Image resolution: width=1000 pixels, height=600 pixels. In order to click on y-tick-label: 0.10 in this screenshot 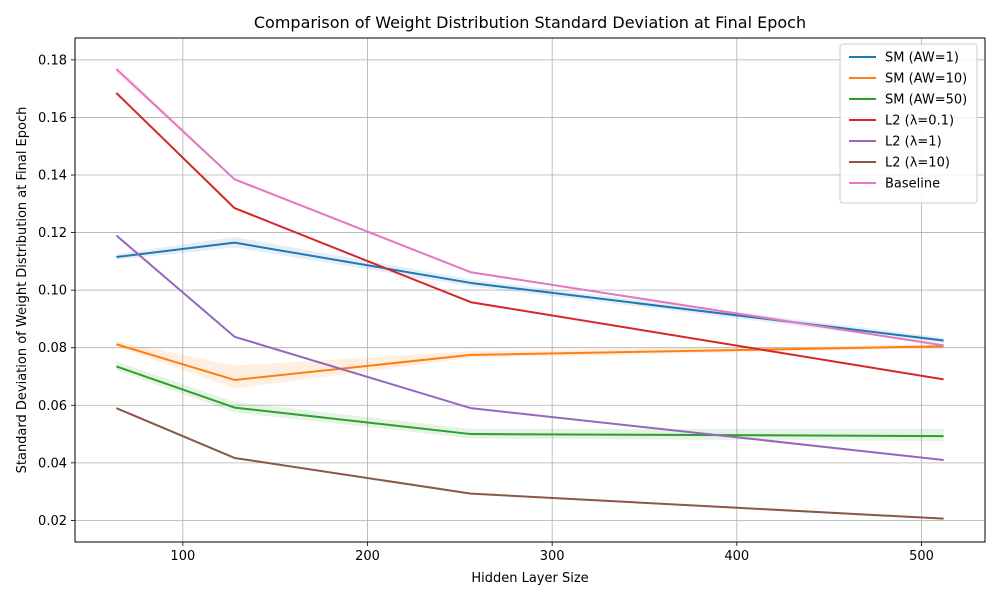, I will do `click(52, 291)`.